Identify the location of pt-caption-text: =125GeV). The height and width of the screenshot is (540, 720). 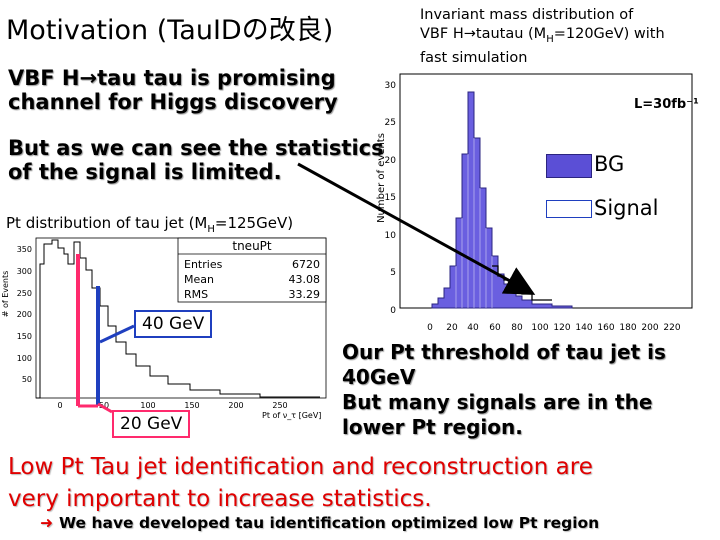
(254, 223).